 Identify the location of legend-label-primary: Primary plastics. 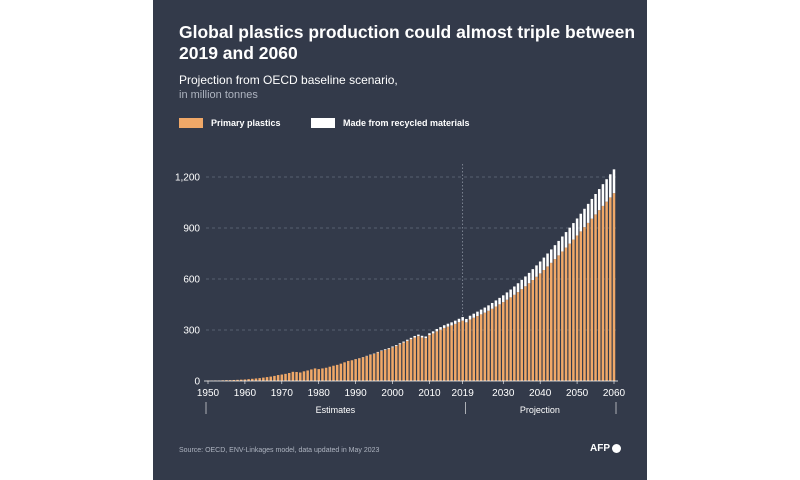
(246, 123).